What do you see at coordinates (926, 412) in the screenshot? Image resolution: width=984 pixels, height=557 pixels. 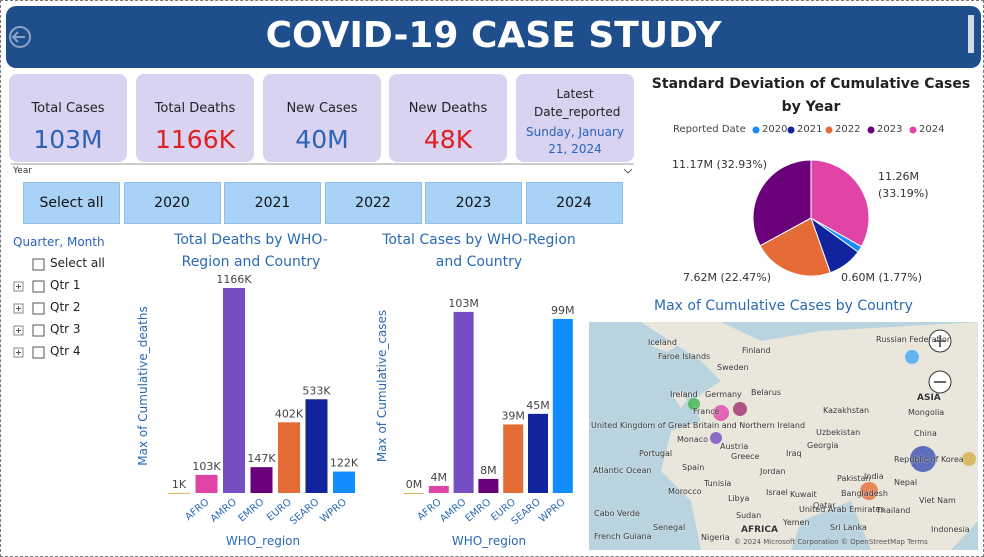 I see `map-label: Mongolia` at bounding box center [926, 412].